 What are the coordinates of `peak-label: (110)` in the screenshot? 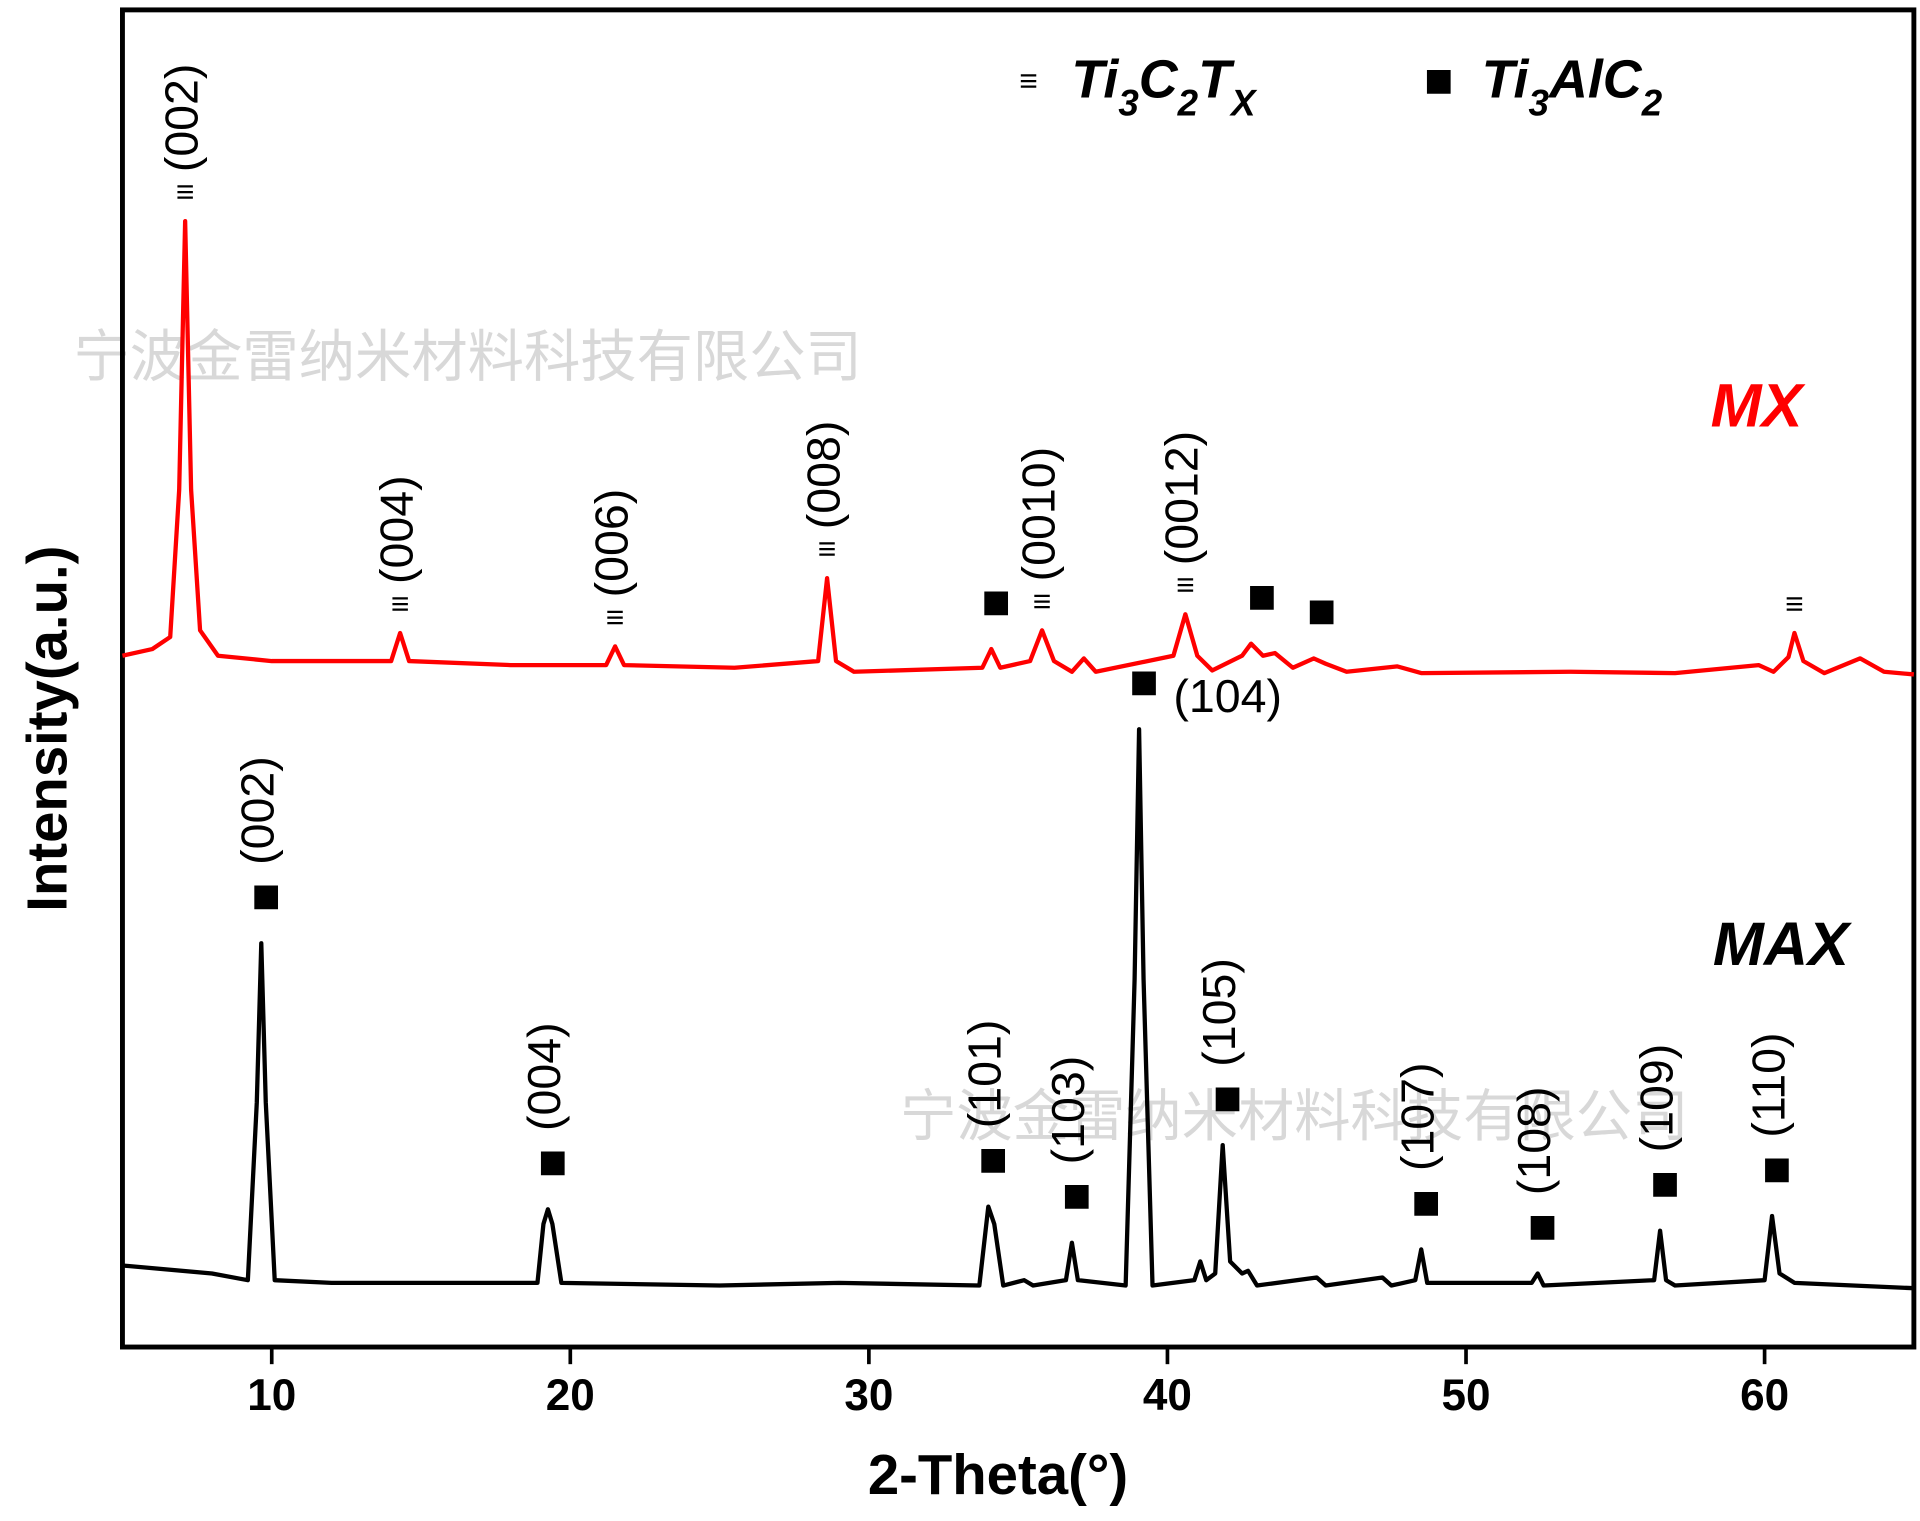 It's located at (1768, 1084).